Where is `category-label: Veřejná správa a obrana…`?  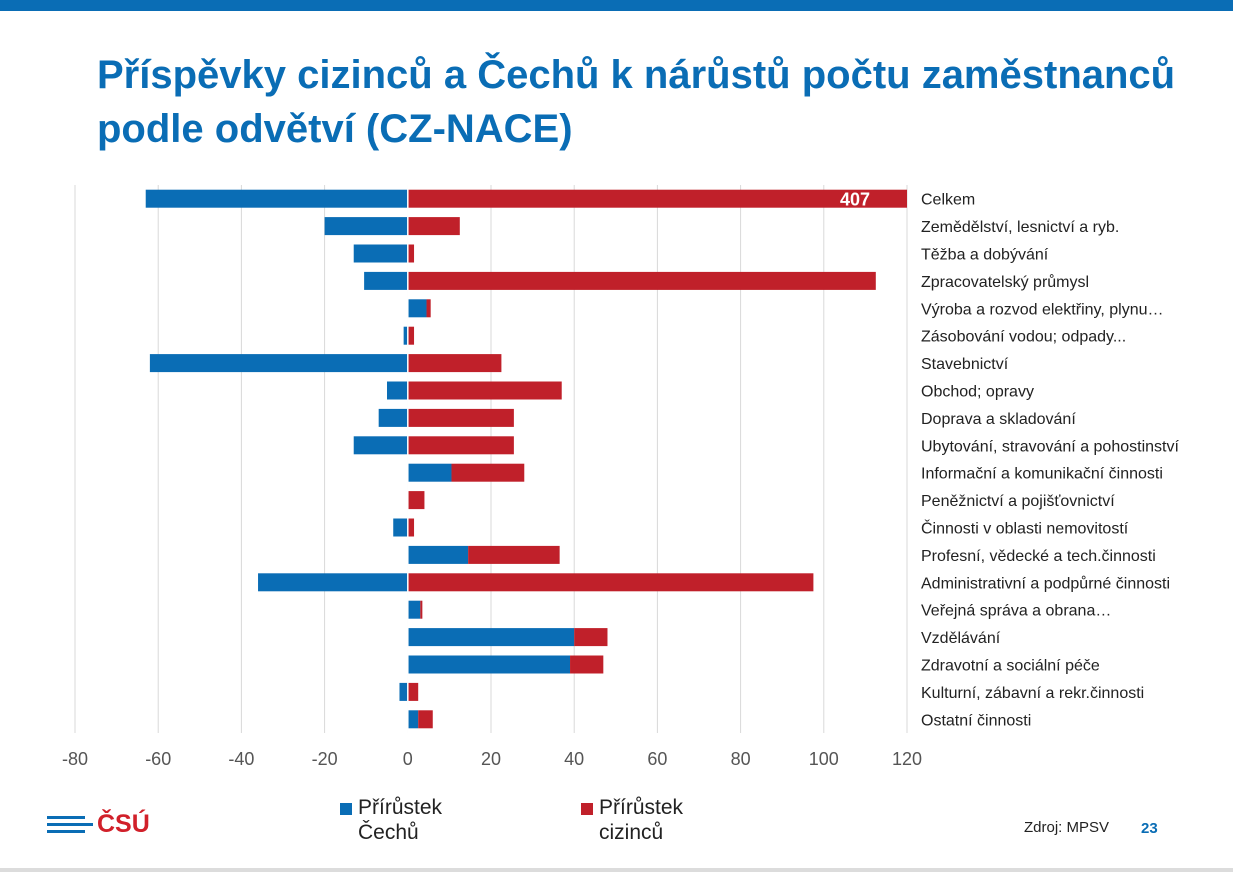
category-label: Veřejná správa a obrana… is located at coordinates (1016, 611).